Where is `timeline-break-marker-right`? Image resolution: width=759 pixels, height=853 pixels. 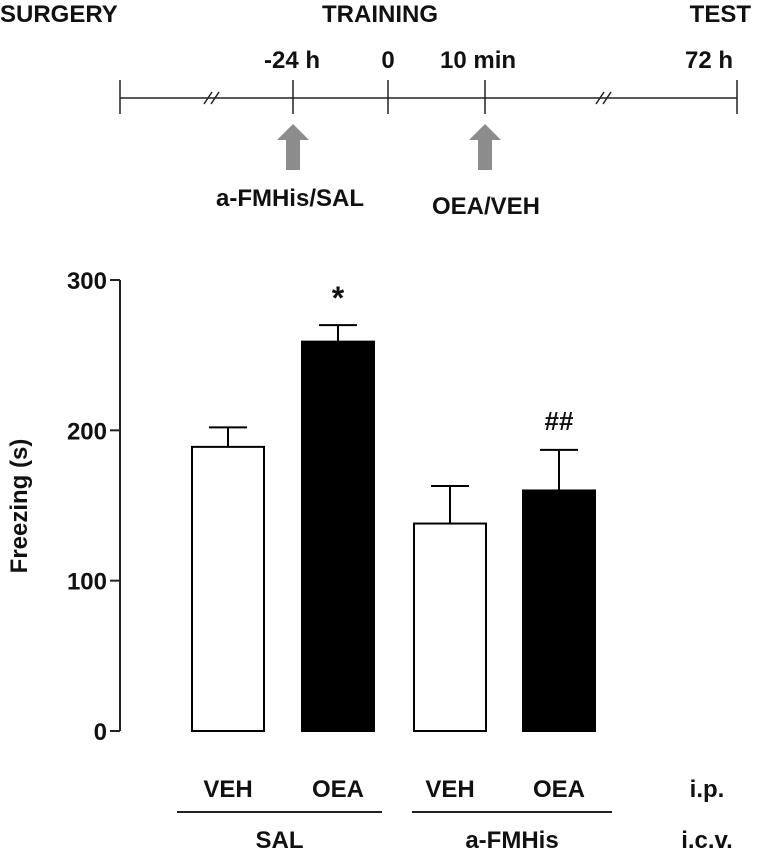 timeline-break-marker-right is located at coordinates (603, 98).